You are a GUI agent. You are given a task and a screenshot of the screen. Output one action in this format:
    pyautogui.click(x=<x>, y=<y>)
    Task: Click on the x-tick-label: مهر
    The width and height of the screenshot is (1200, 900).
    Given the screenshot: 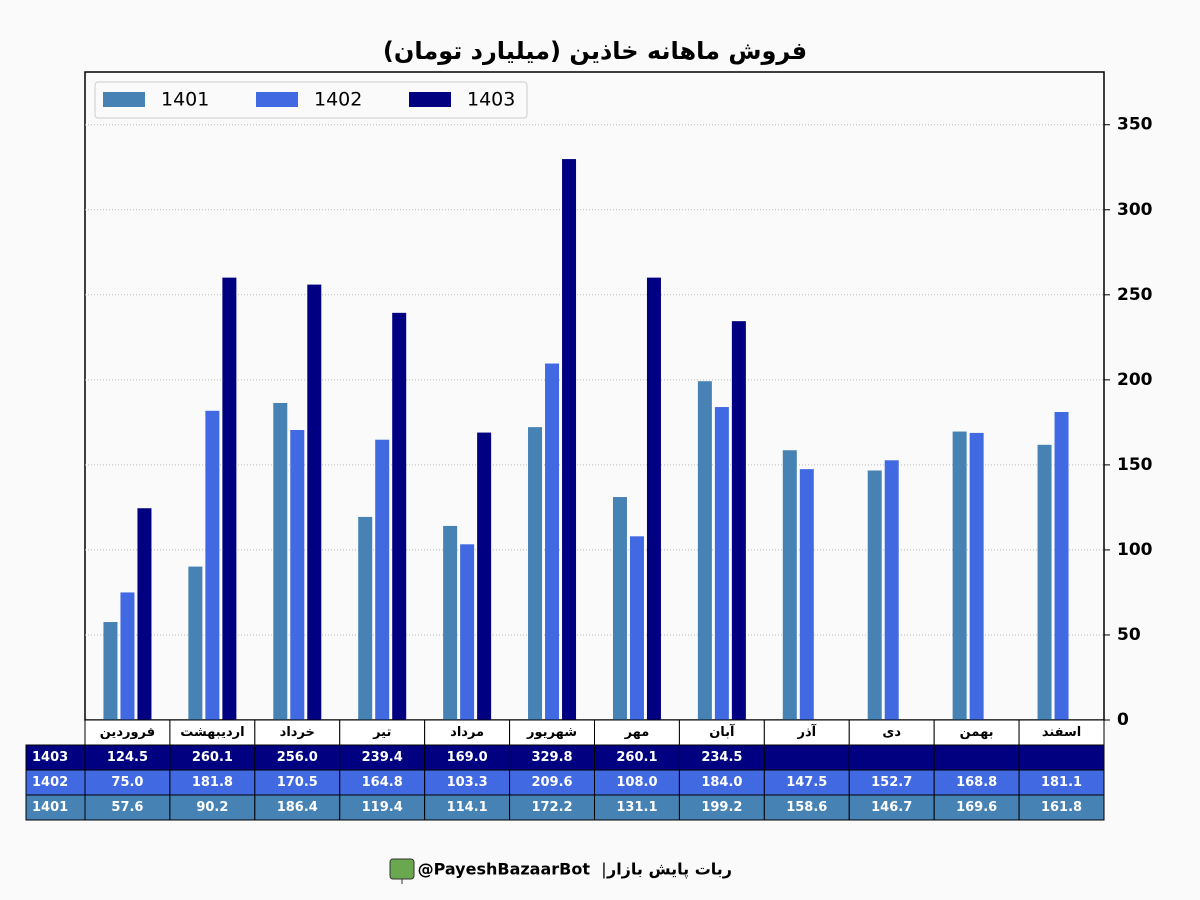 What is the action you would take?
    pyautogui.click(x=637, y=732)
    